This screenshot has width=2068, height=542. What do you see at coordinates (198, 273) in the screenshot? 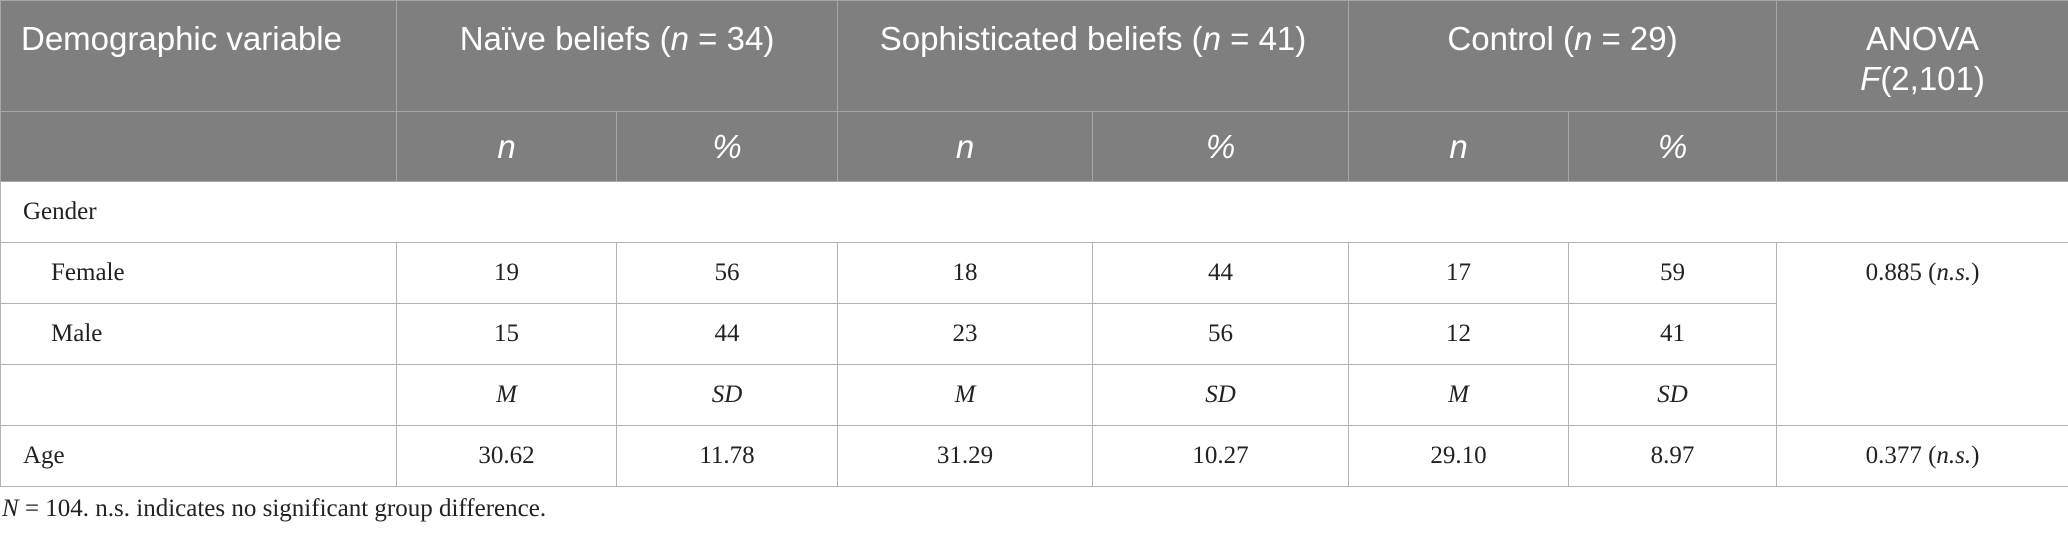
I see `row-label-female: Female` at bounding box center [198, 273].